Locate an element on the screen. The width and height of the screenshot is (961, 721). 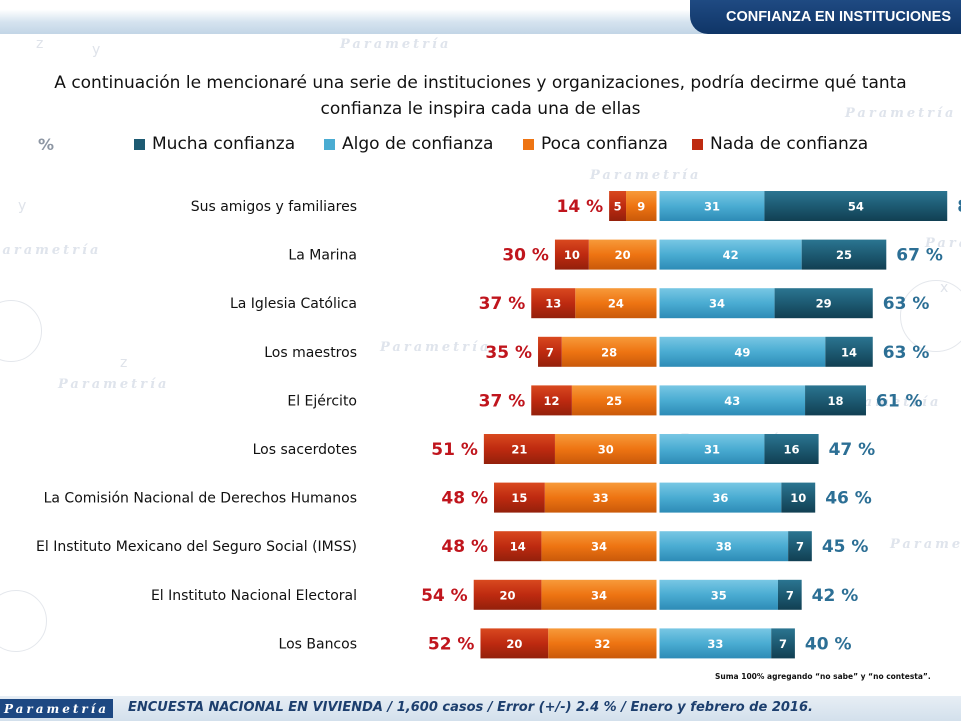
positive-total-label: 47 % is located at coordinates (852, 450).